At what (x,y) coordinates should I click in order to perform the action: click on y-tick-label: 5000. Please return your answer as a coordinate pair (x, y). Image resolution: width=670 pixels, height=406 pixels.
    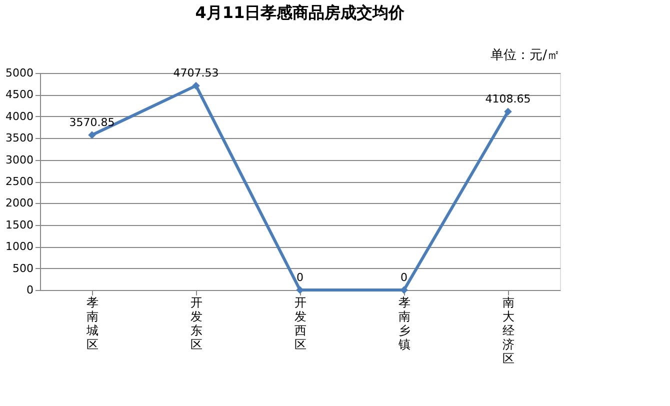
    Looking at the image, I should click on (20, 73).